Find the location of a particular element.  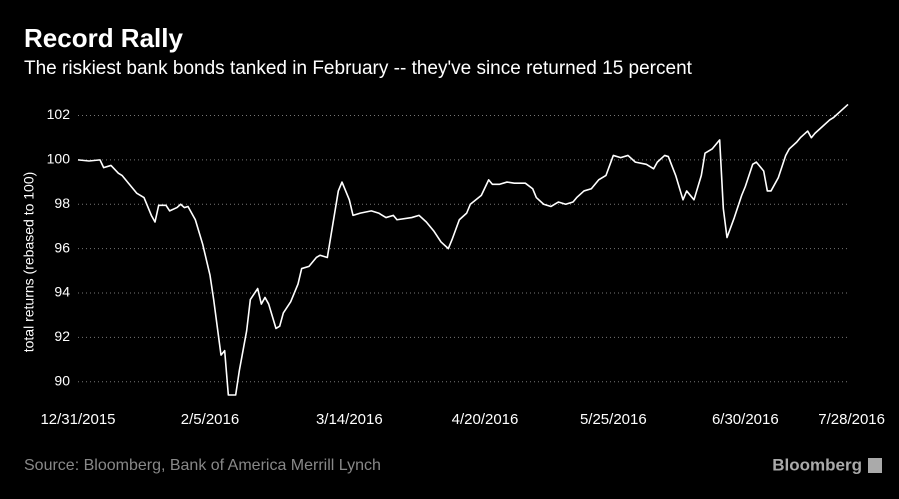

y-axis-label: total returns (rebased to 100) is located at coordinates (29, 262).